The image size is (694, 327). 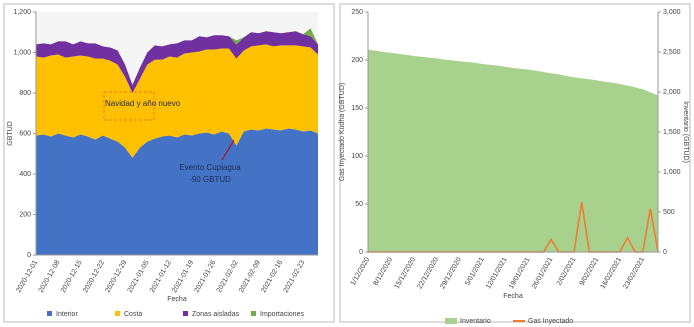 What do you see at coordinates (25, 174) in the screenshot?
I see `y-tick-label: 400` at bounding box center [25, 174].